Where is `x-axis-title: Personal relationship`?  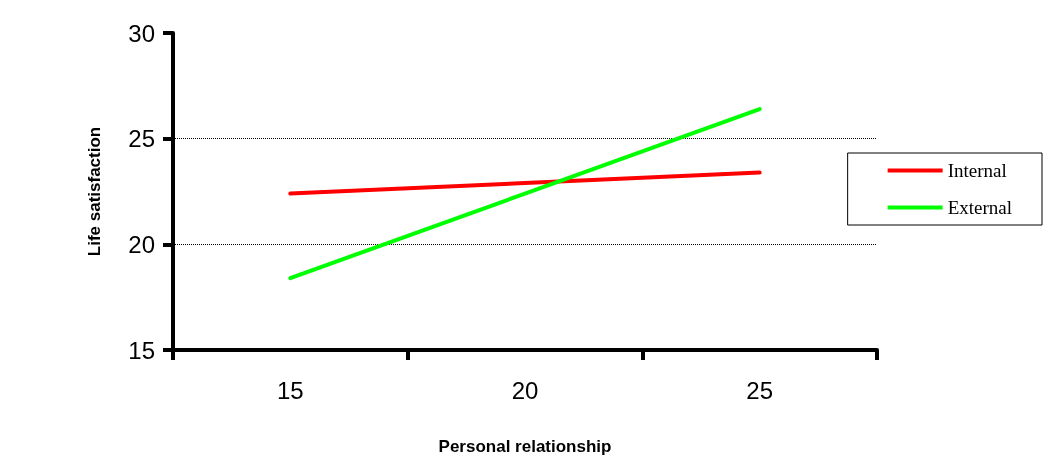
x-axis-title: Personal relationship is located at coordinates (525, 446).